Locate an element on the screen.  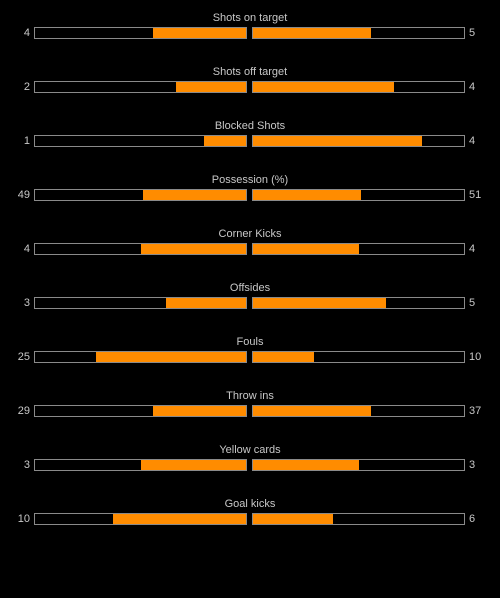
away-value: 3 is located at coordinates (472, 465).